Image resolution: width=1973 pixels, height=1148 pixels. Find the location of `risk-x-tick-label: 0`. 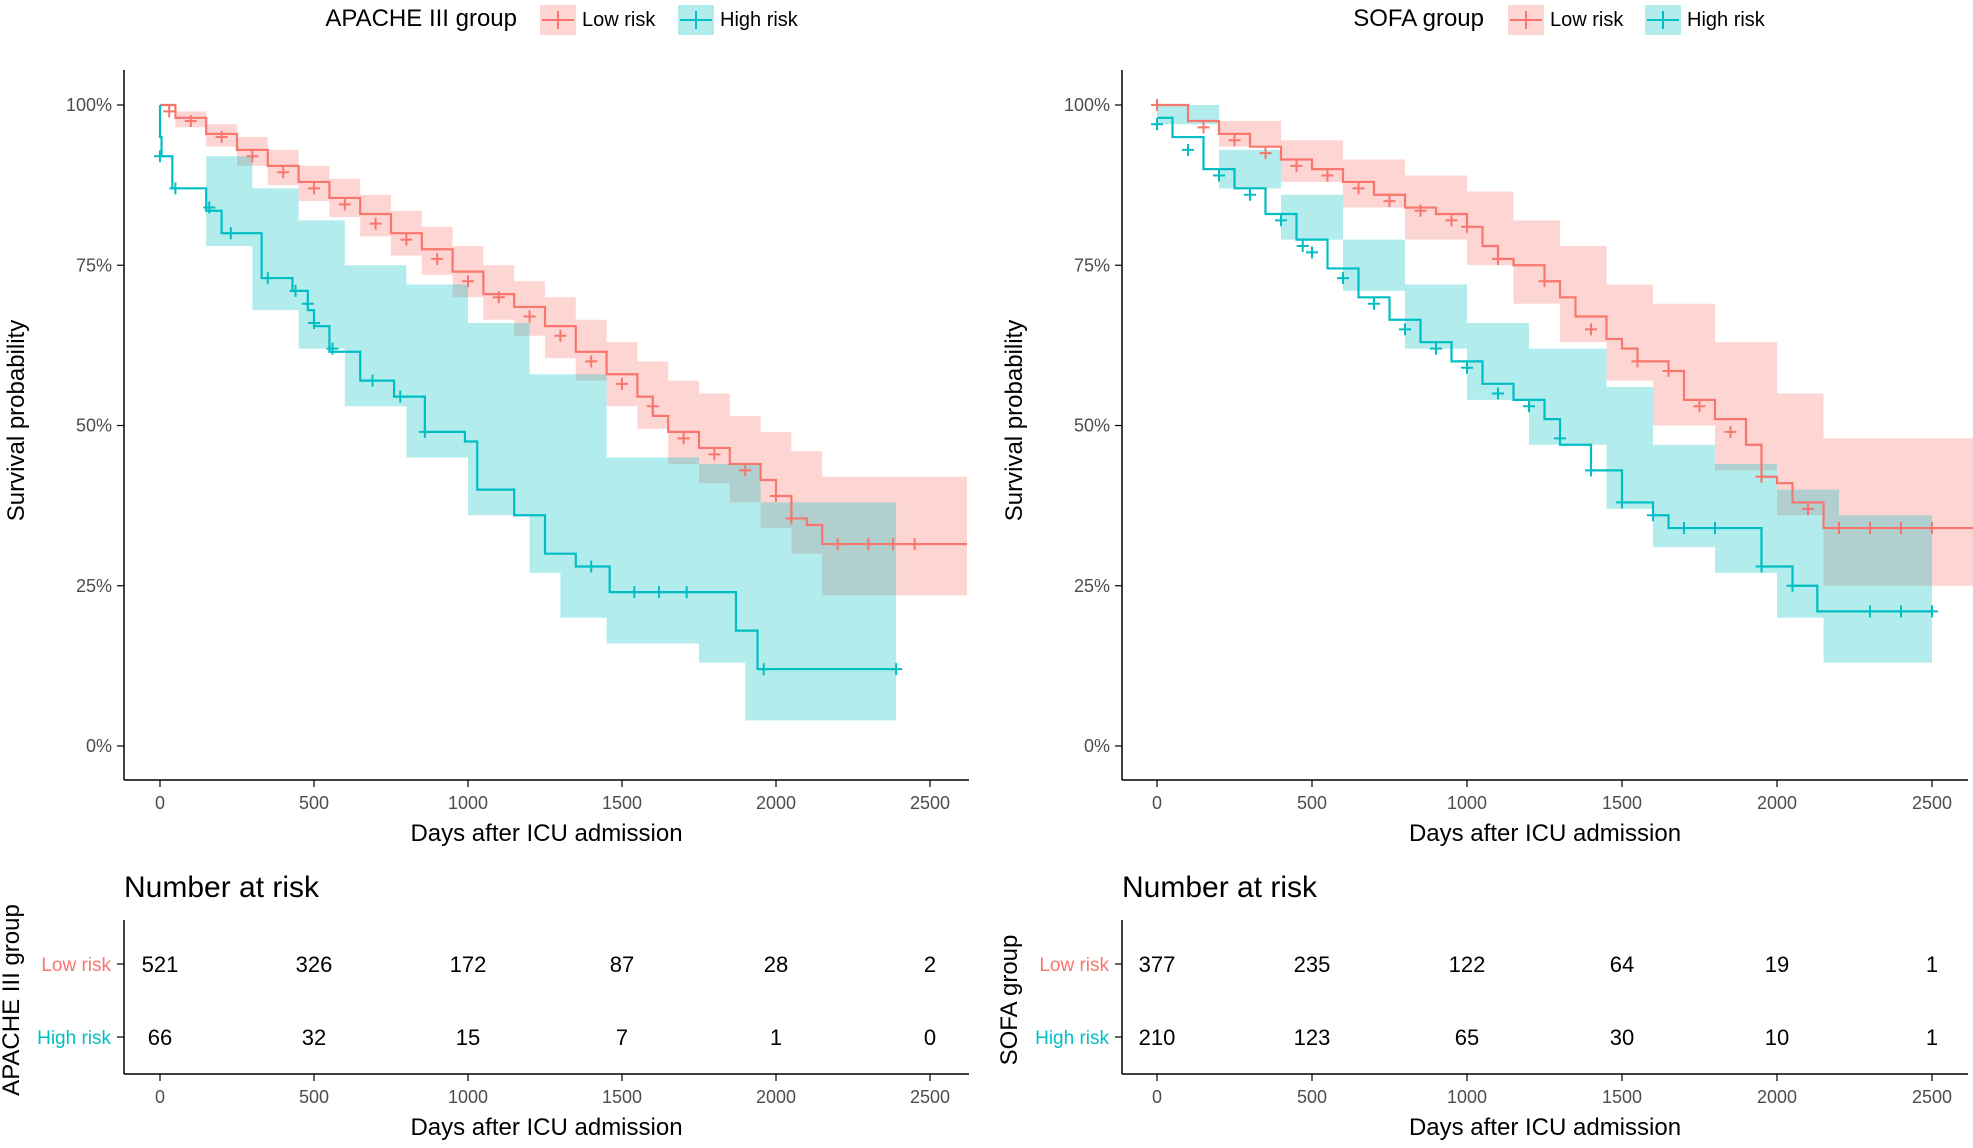

risk-x-tick-label: 0 is located at coordinates (1157, 1097).